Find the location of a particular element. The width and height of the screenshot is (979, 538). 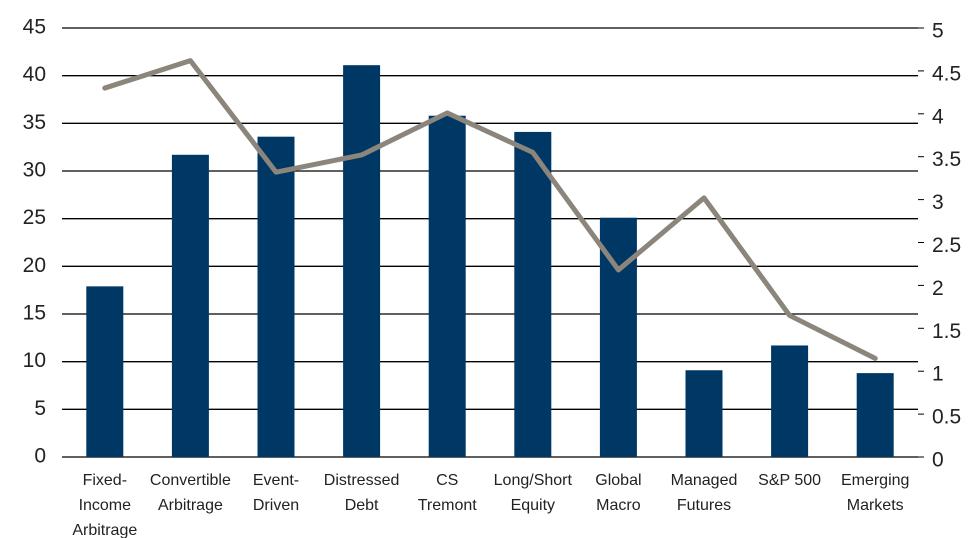

x-tick-label: Fixed- Income Arbitrage is located at coordinates (104, 505).